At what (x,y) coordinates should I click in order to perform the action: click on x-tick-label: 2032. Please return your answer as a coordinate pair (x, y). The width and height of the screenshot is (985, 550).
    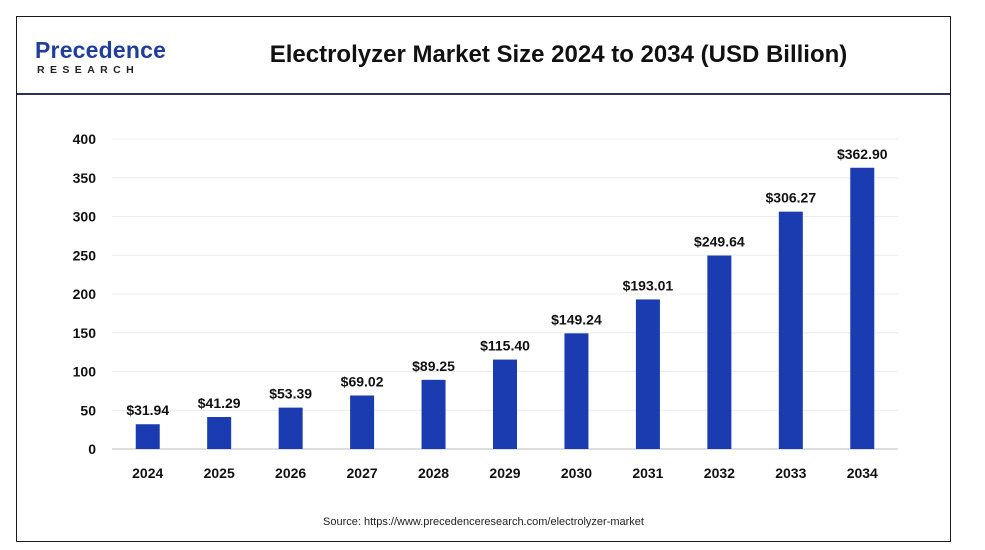
    Looking at the image, I should click on (719, 473).